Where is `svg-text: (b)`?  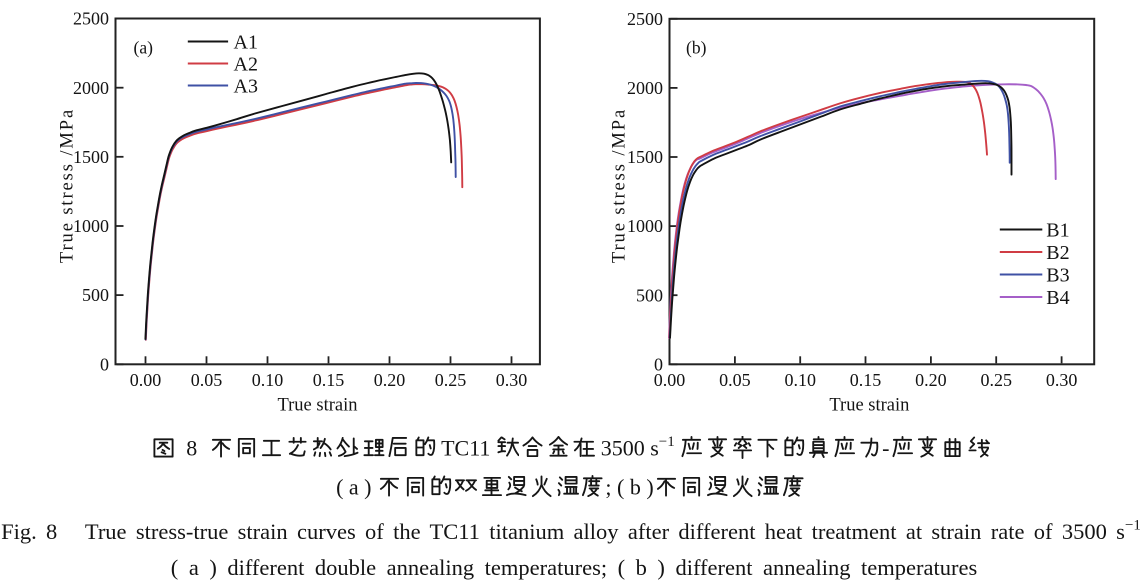 svg-text: (b) is located at coordinates (696, 48).